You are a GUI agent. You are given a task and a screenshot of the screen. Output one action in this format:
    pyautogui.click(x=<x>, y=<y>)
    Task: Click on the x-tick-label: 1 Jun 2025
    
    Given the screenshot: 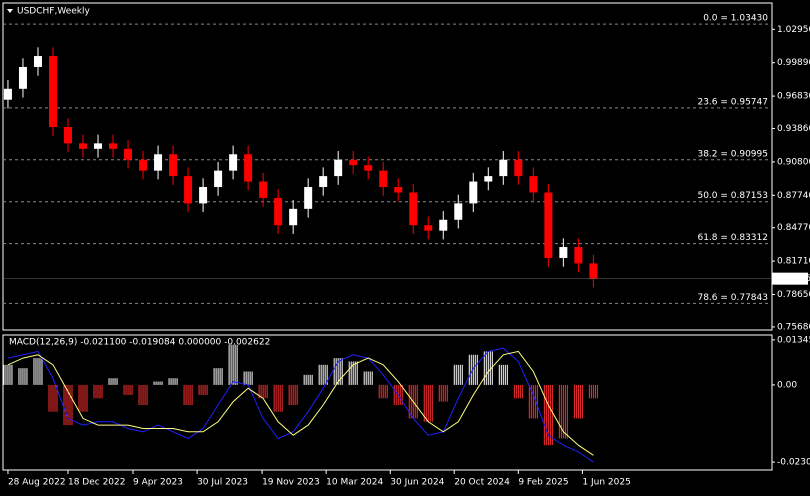 What is the action you would take?
    pyautogui.click(x=606, y=483)
    